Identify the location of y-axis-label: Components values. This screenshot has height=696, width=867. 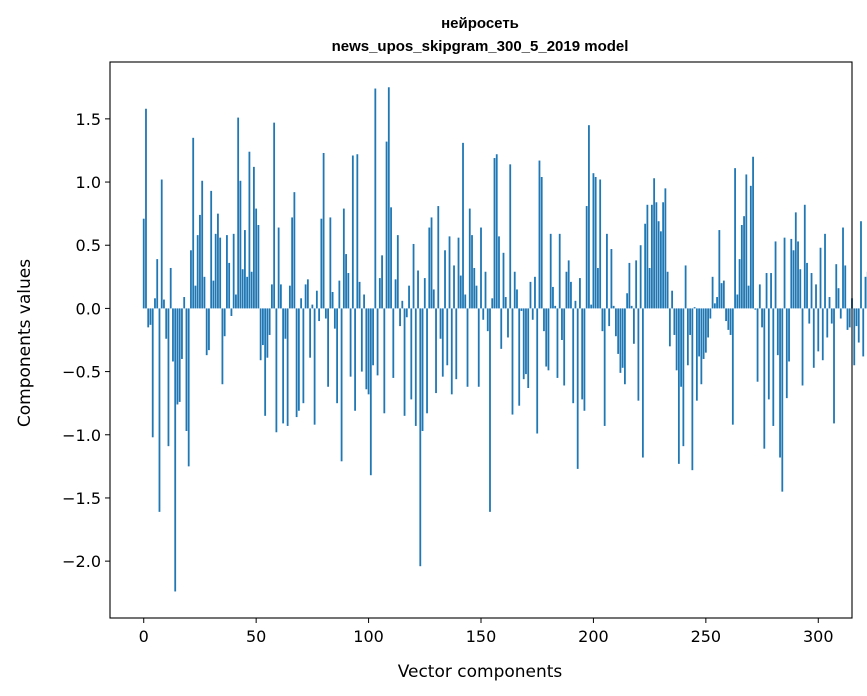
(25, 343).